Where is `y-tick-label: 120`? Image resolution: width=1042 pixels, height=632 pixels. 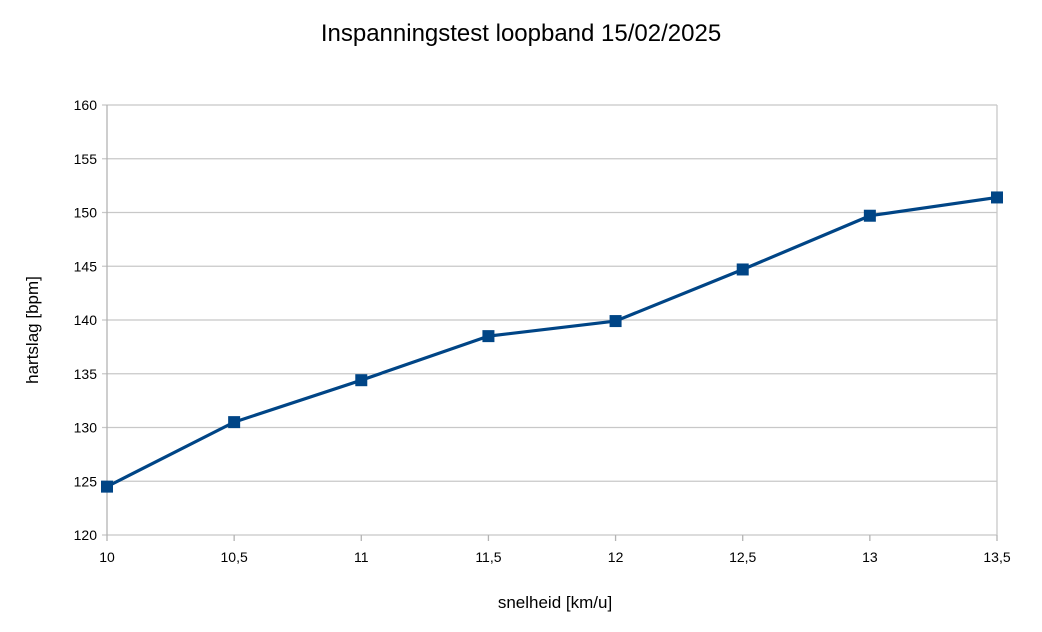
y-tick-label: 120 is located at coordinates (86, 535).